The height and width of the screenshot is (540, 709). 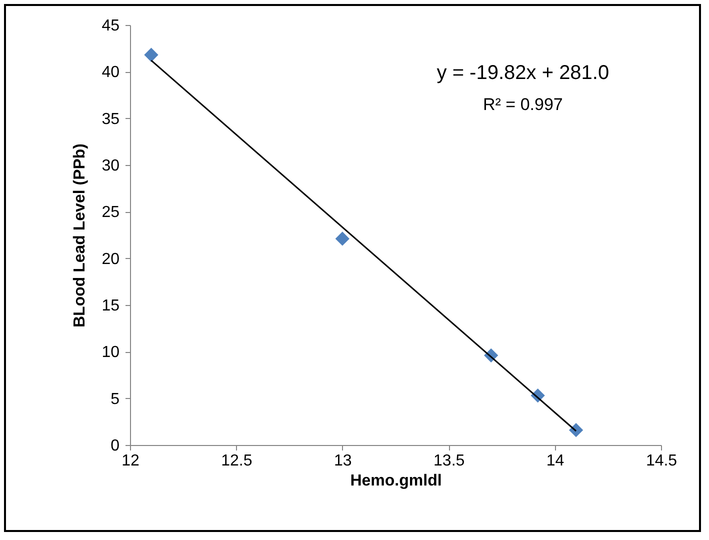 What do you see at coordinates (111, 119) in the screenshot?
I see `y-tick-label: 35` at bounding box center [111, 119].